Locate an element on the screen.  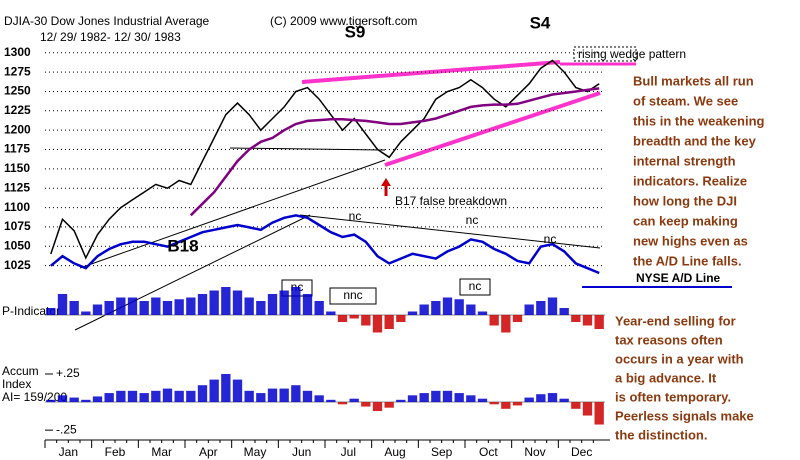
commentary: breadth and the key is located at coordinates (695, 140).